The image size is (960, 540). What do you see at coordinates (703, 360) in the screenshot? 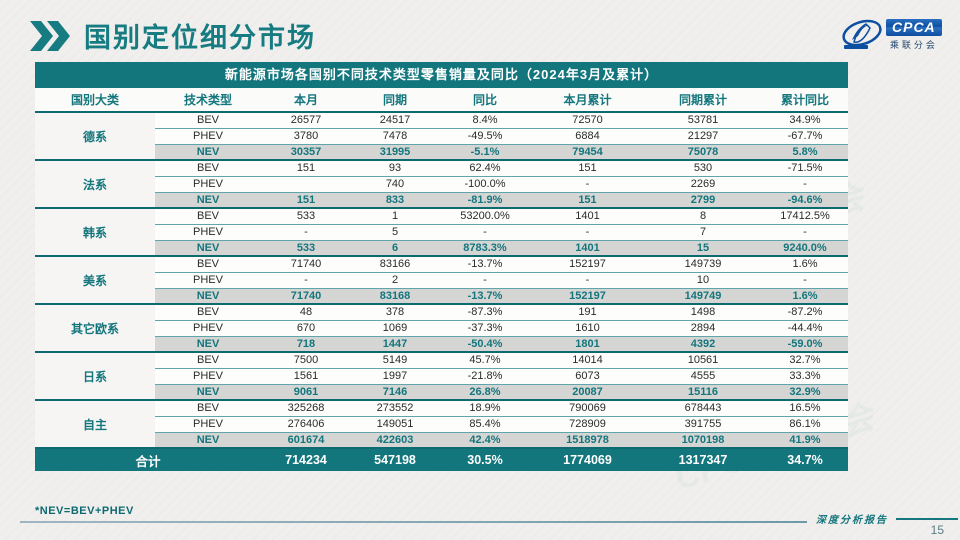
I see `value-cell: 10561` at bounding box center [703, 360].